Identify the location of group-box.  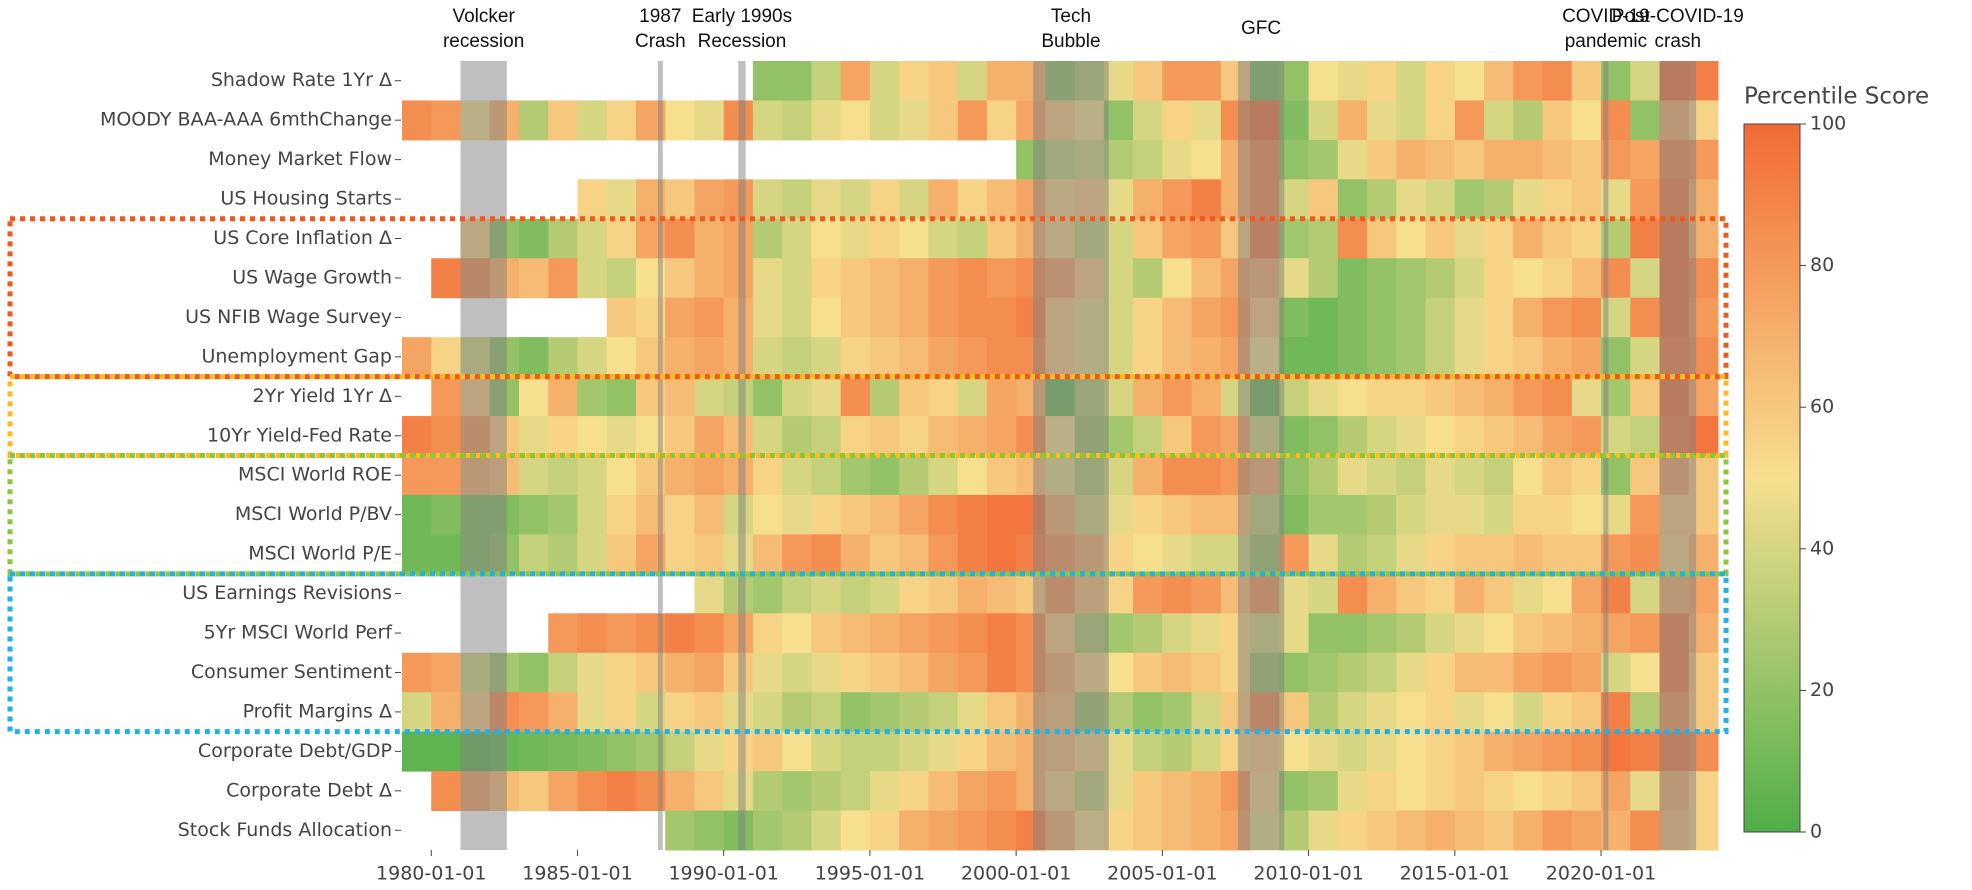
(868, 515).